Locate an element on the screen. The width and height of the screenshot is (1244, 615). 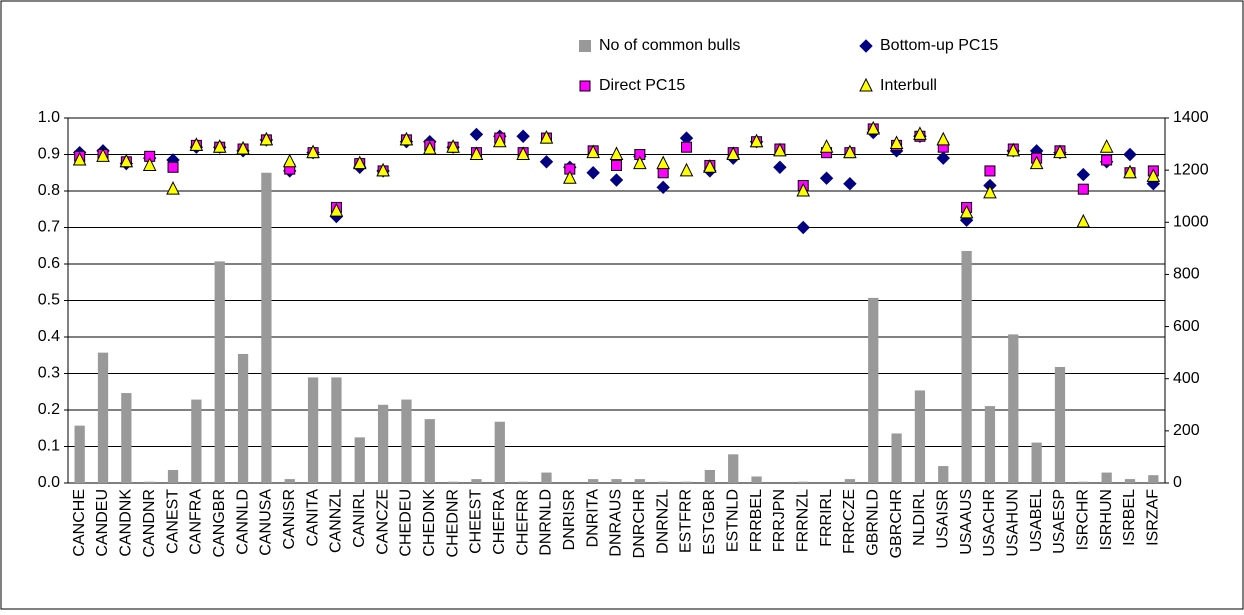
legend-label: Interbull is located at coordinates (908, 85).